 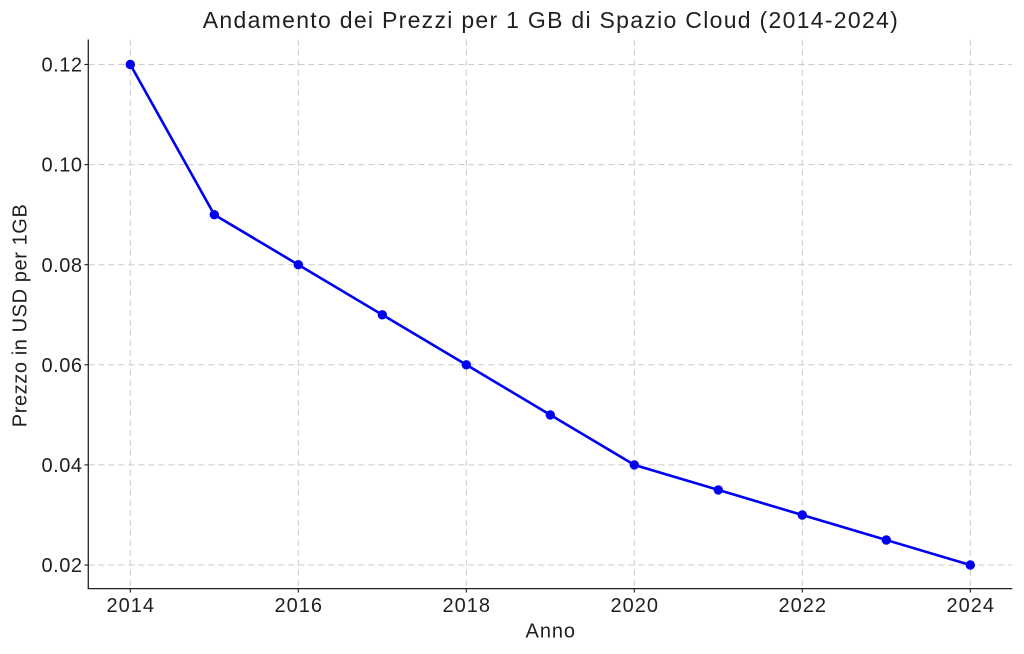 I want to click on svg-text: 2024, so click(x=971, y=606).